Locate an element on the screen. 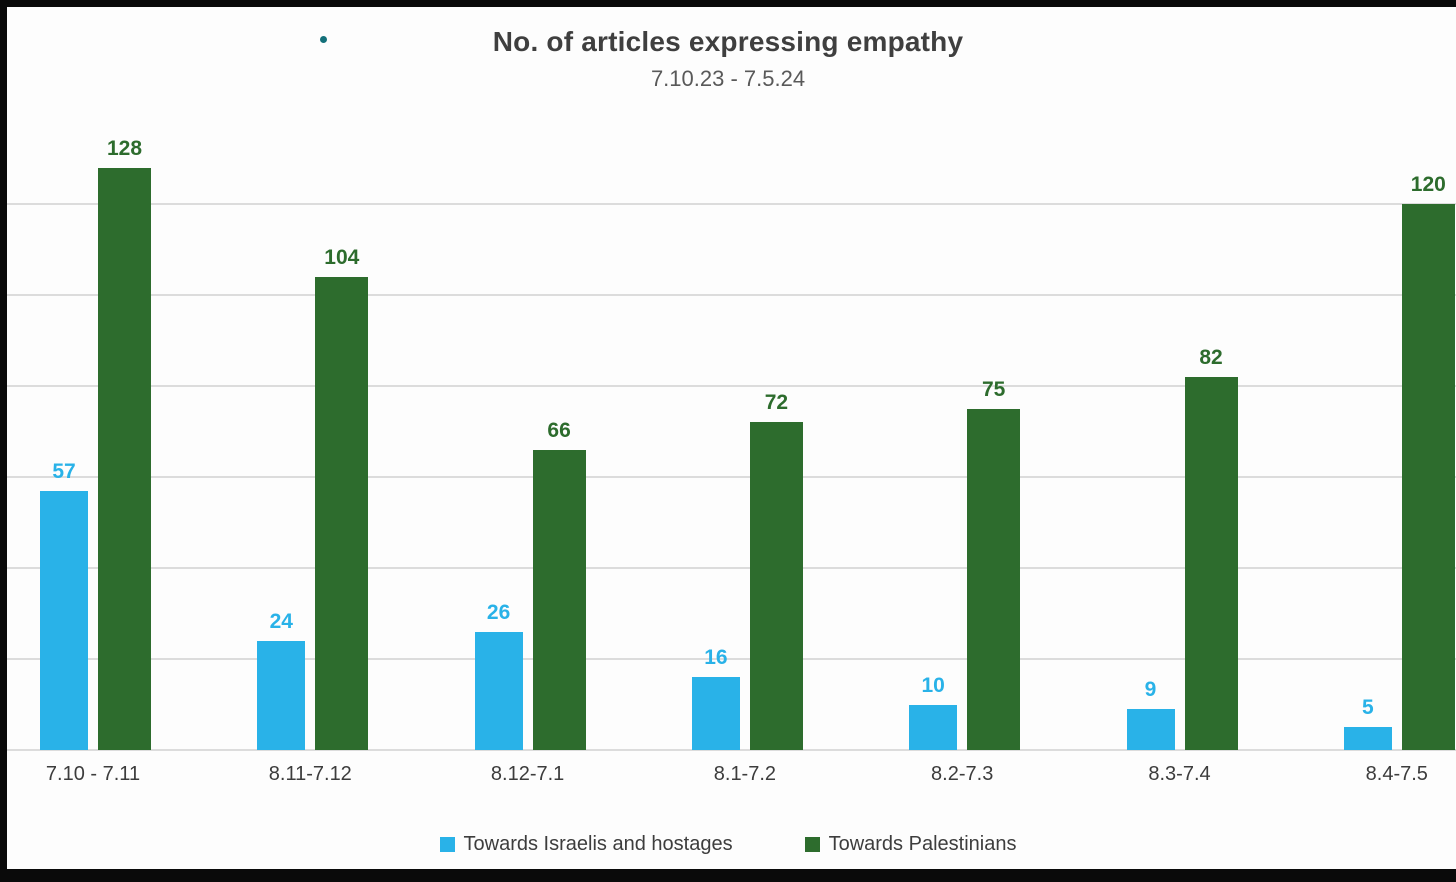 This screenshot has width=1456, height=882. bar-value-label: 104 is located at coordinates (342, 257).